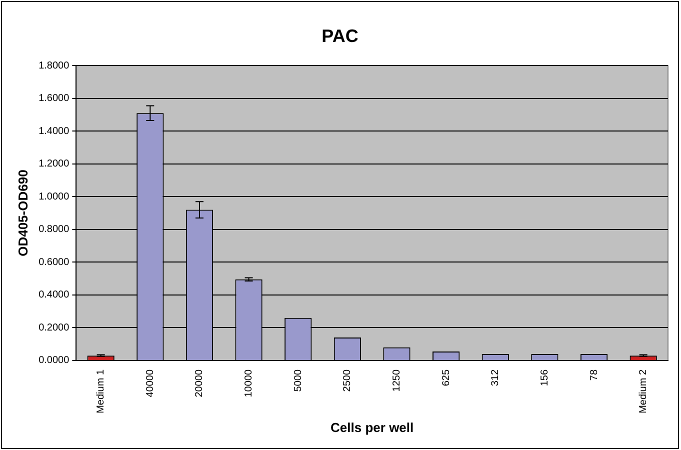  What do you see at coordinates (54, 196) in the screenshot?
I see `y-tick-label: 1.0000` at bounding box center [54, 196].